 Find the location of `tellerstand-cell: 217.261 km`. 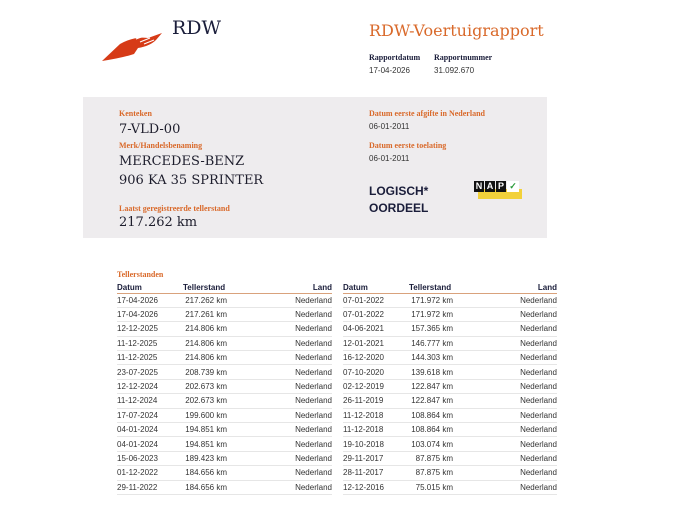

tellerstand-cell: 217.261 km is located at coordinates (205, 315).